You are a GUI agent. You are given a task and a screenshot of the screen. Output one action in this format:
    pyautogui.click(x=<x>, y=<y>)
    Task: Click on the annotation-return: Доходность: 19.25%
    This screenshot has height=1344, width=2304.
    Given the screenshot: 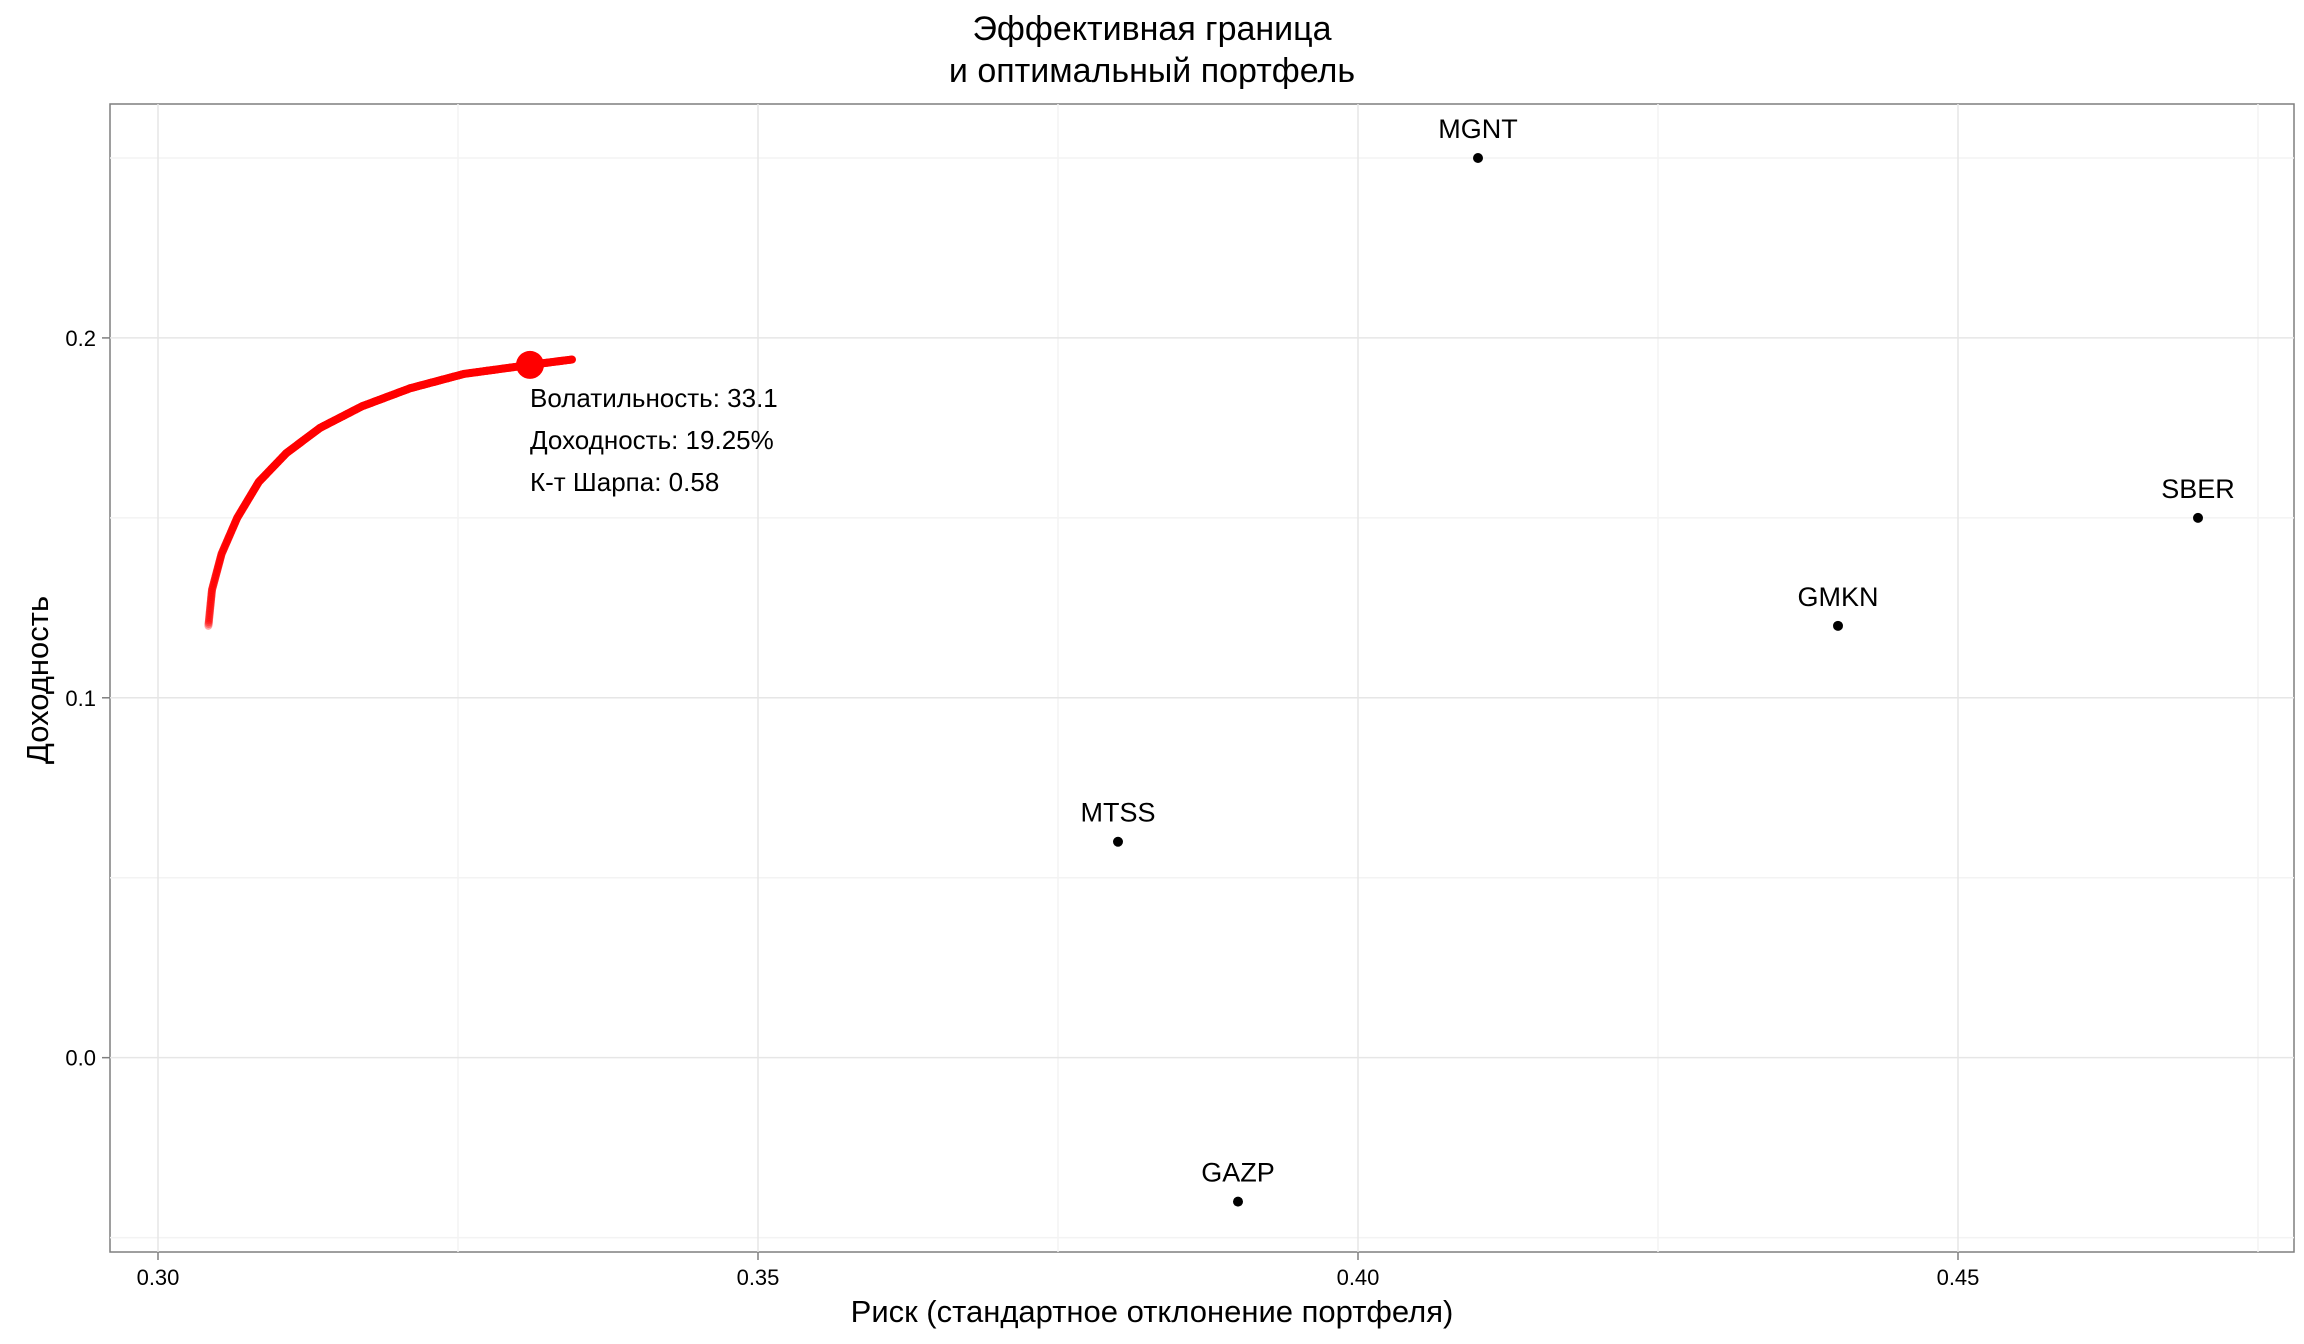 What is the action you would take?
    pyautogui.click(x=652, y=440)
    